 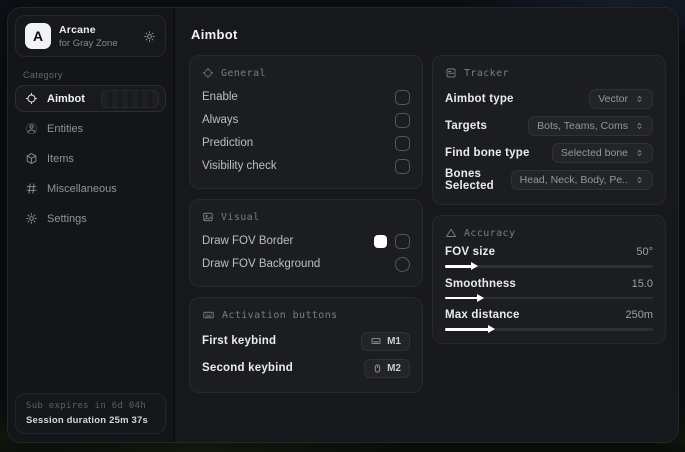 What do you see at coordinates (65, 128) in the screenshot?
I see `sidebar-item-label: Entities` at bounding box center [65, 128].